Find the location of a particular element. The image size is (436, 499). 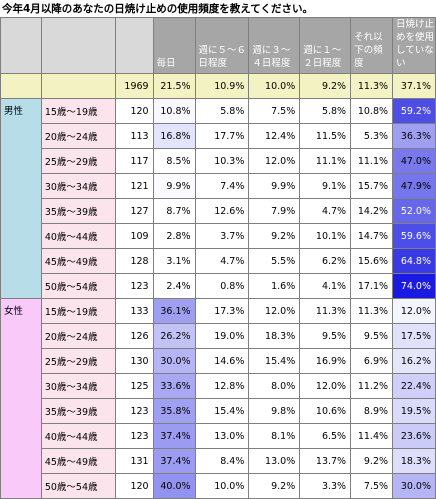

table-row: 20歳～24歳 126 26.2% 19.0% 18.3% 9.5% 9.5% 17.5% is located at coordinates (218, 336).